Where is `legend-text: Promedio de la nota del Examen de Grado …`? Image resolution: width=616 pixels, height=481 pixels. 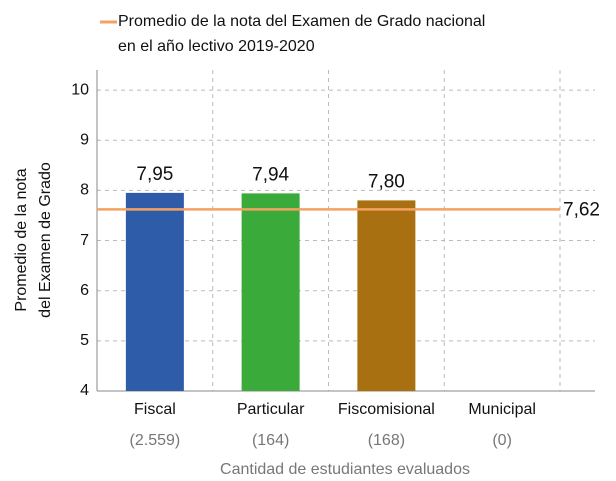
legend-text: Promedio de la nota del Examen de Grado … is located at coordinates (301, 21).